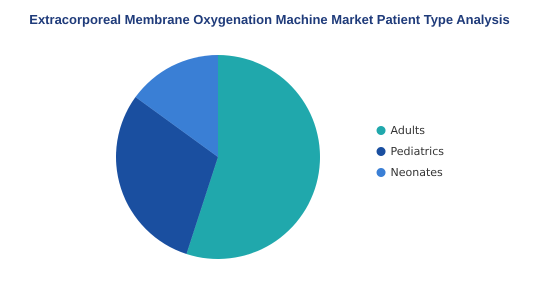 The image size is (539, 303). I want to click on chart-title: Extracorporeal Membrane Oxygenation Machine Market Patient Type Analysis, so click(269, 19).